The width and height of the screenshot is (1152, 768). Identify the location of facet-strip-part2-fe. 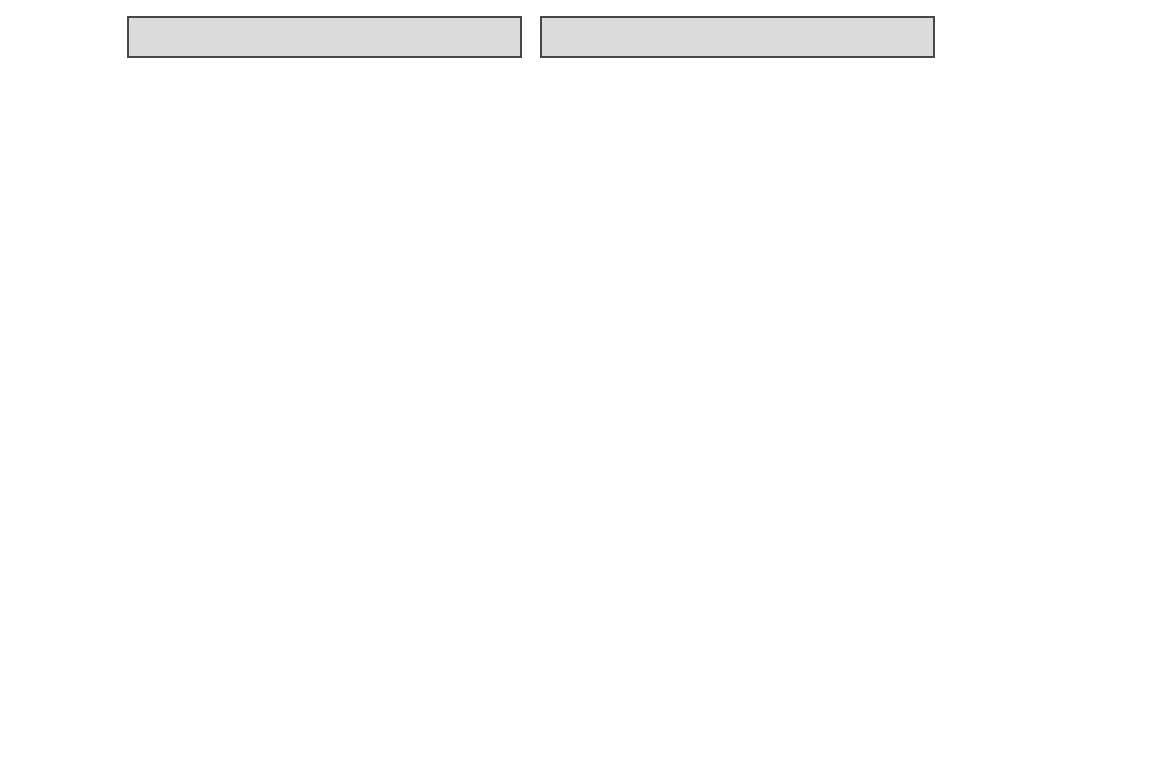
(737, 37).